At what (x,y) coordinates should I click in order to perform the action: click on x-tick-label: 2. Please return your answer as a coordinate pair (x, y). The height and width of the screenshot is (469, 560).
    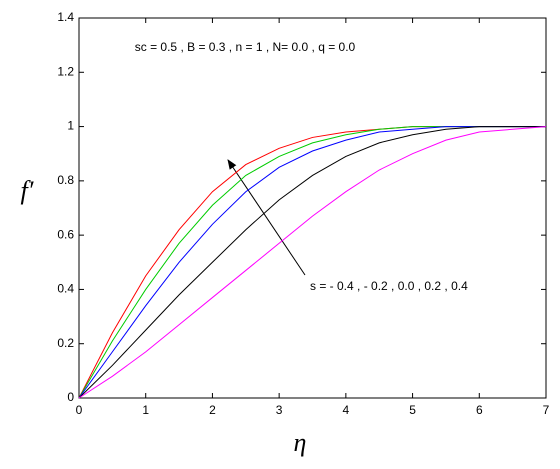
    Looking at the image, I should click on (212, 410).